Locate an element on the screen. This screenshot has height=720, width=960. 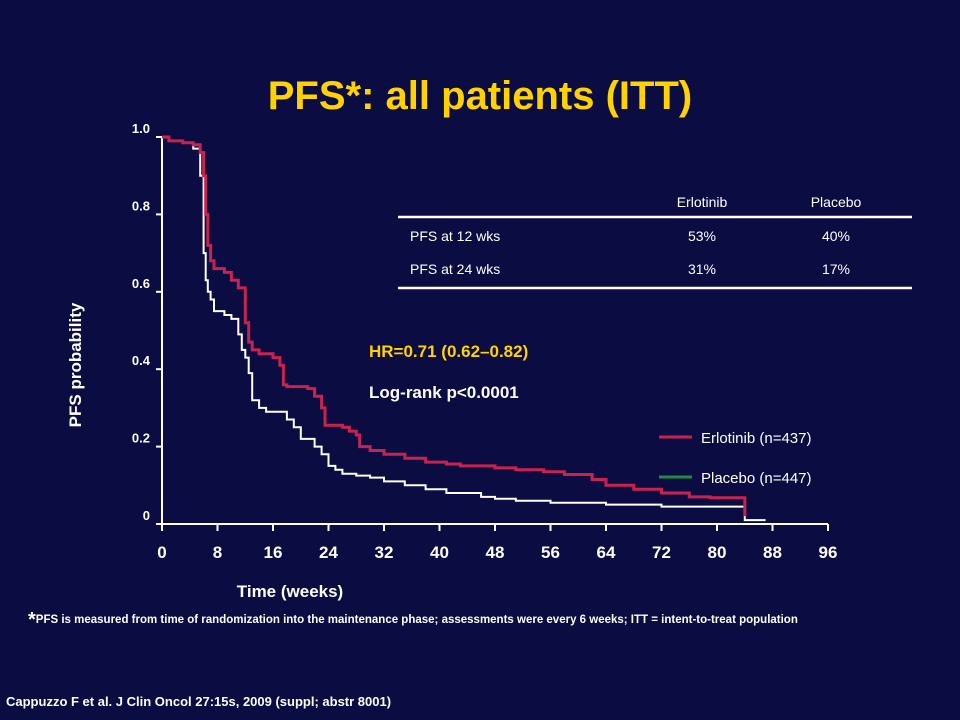
legend-placebo-label: Placebo (n=447) is located at coordinates (756, 478).